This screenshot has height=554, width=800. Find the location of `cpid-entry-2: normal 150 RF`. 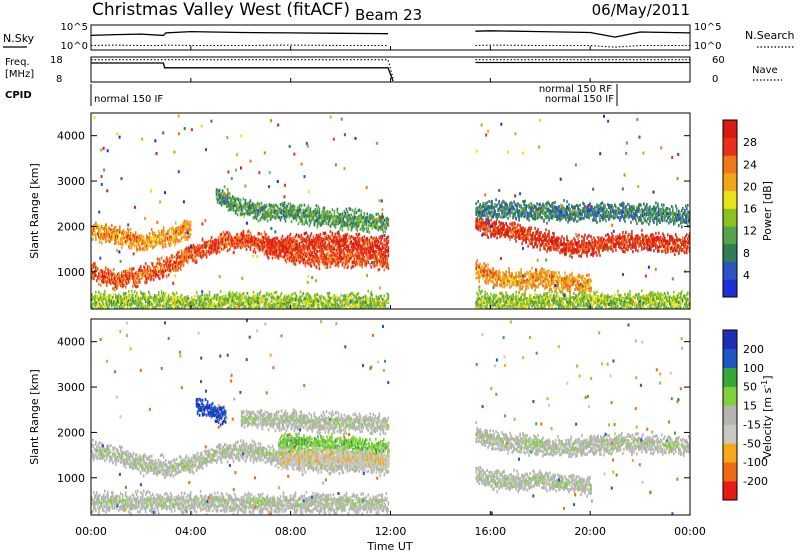

cpid-entry-2: normal 150 RF is located at coordinates (575, 89).